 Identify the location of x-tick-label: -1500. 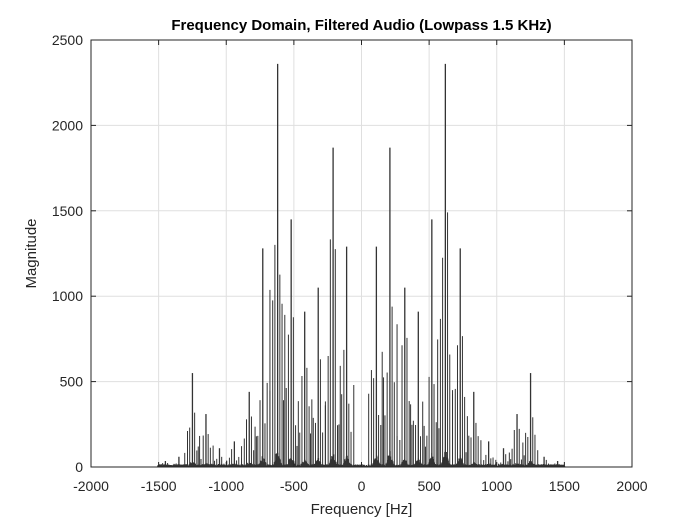
(159, 486).